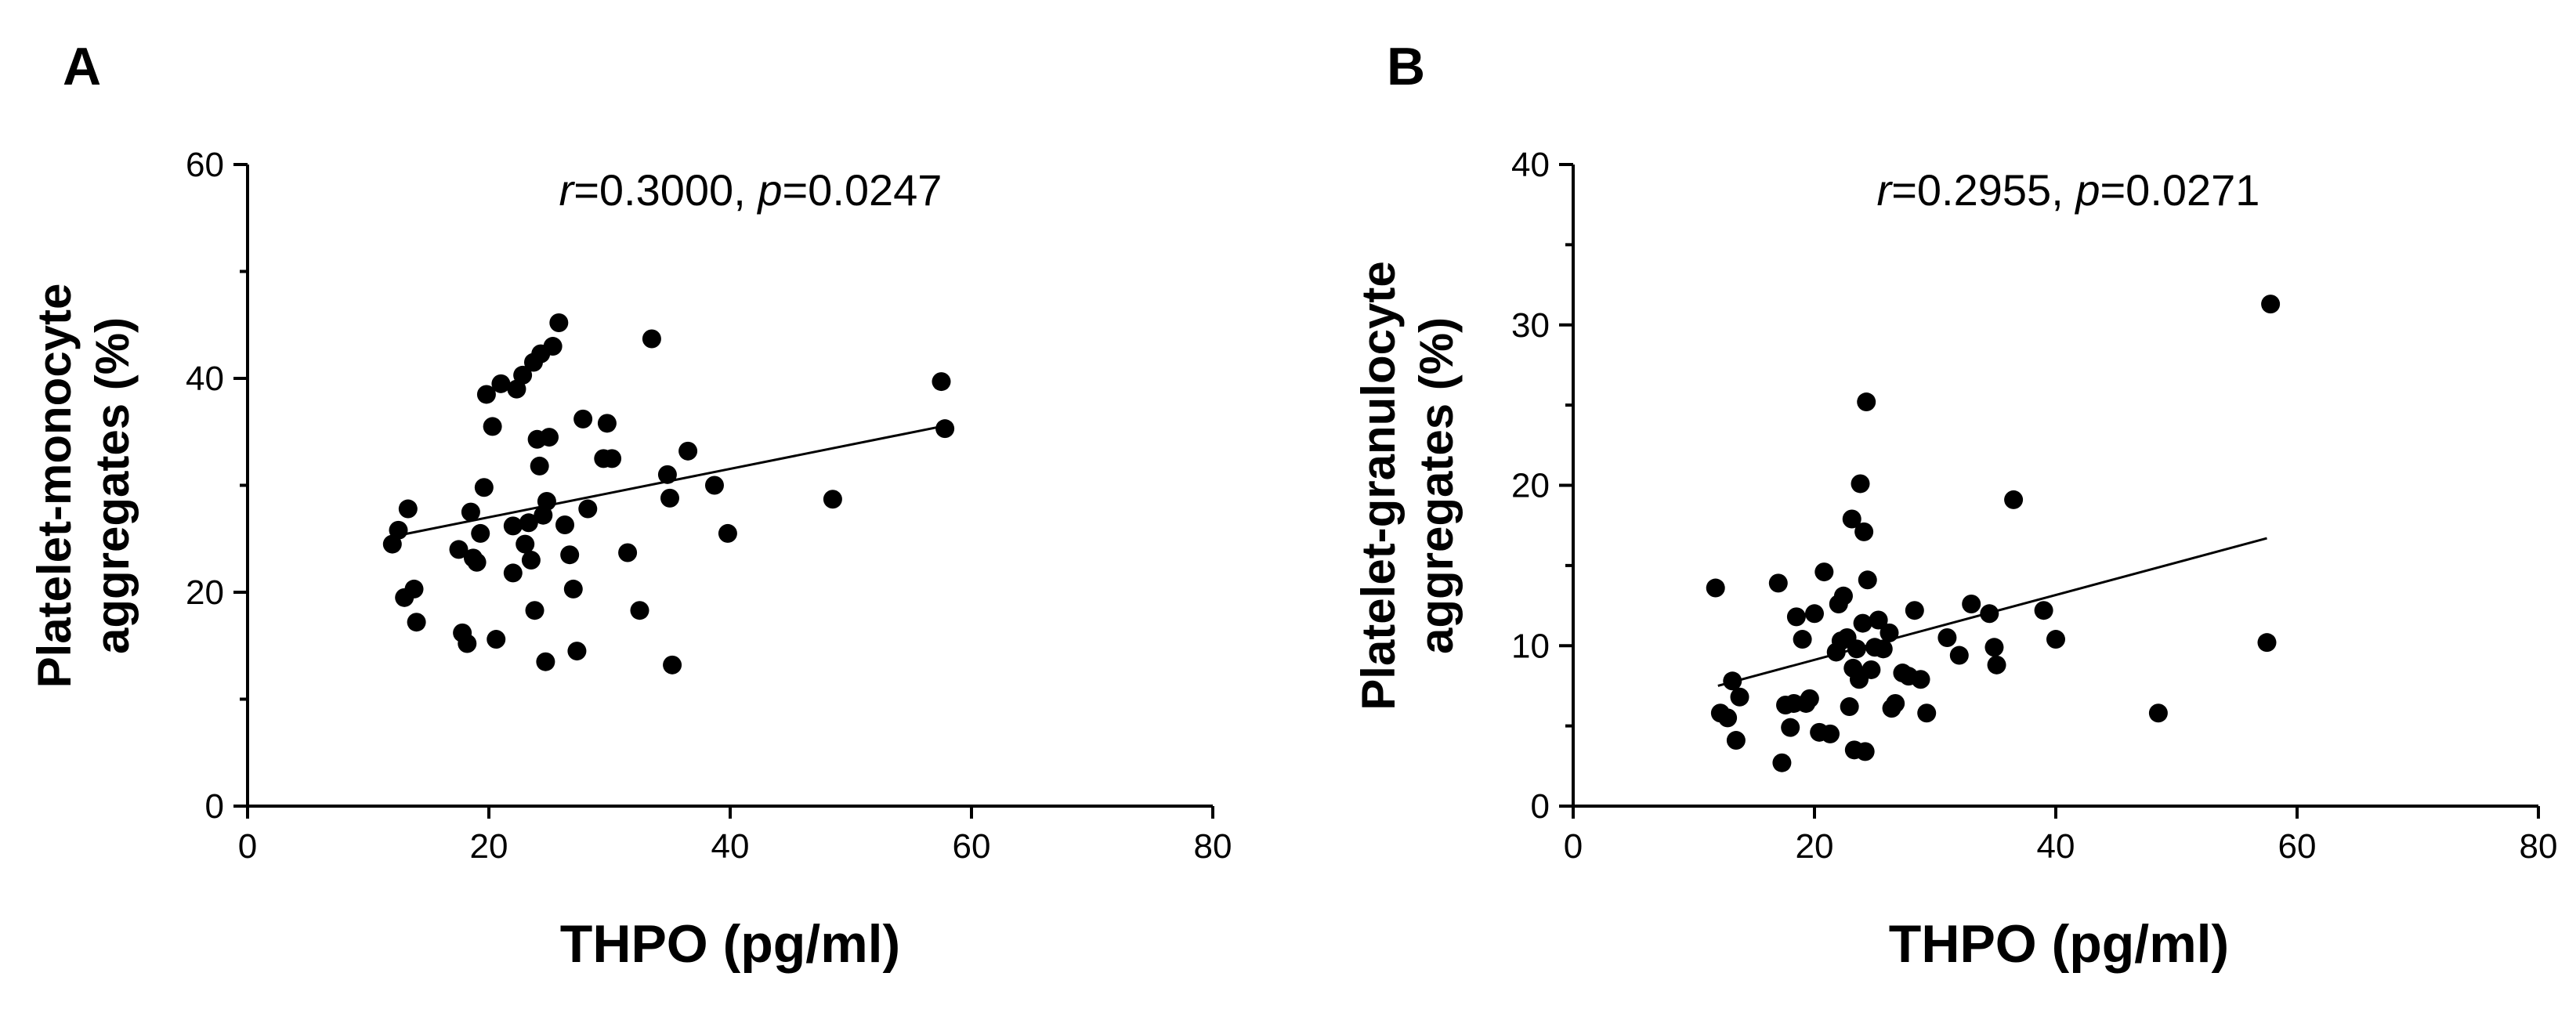 This screenshot has width=2576, height=1009. What do you see at coordinates (82, 66) in the screenshot?
I see `panel-a-letter: A` at bounding box center [82, 66].